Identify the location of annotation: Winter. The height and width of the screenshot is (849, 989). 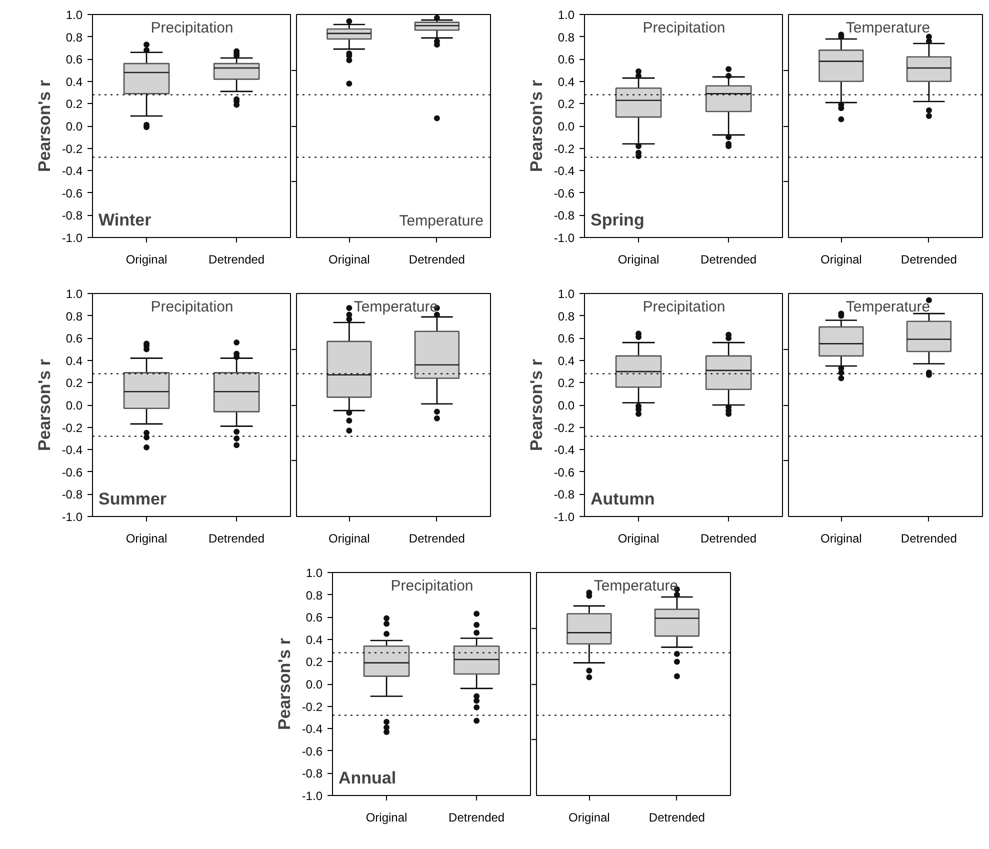
(125, 220).